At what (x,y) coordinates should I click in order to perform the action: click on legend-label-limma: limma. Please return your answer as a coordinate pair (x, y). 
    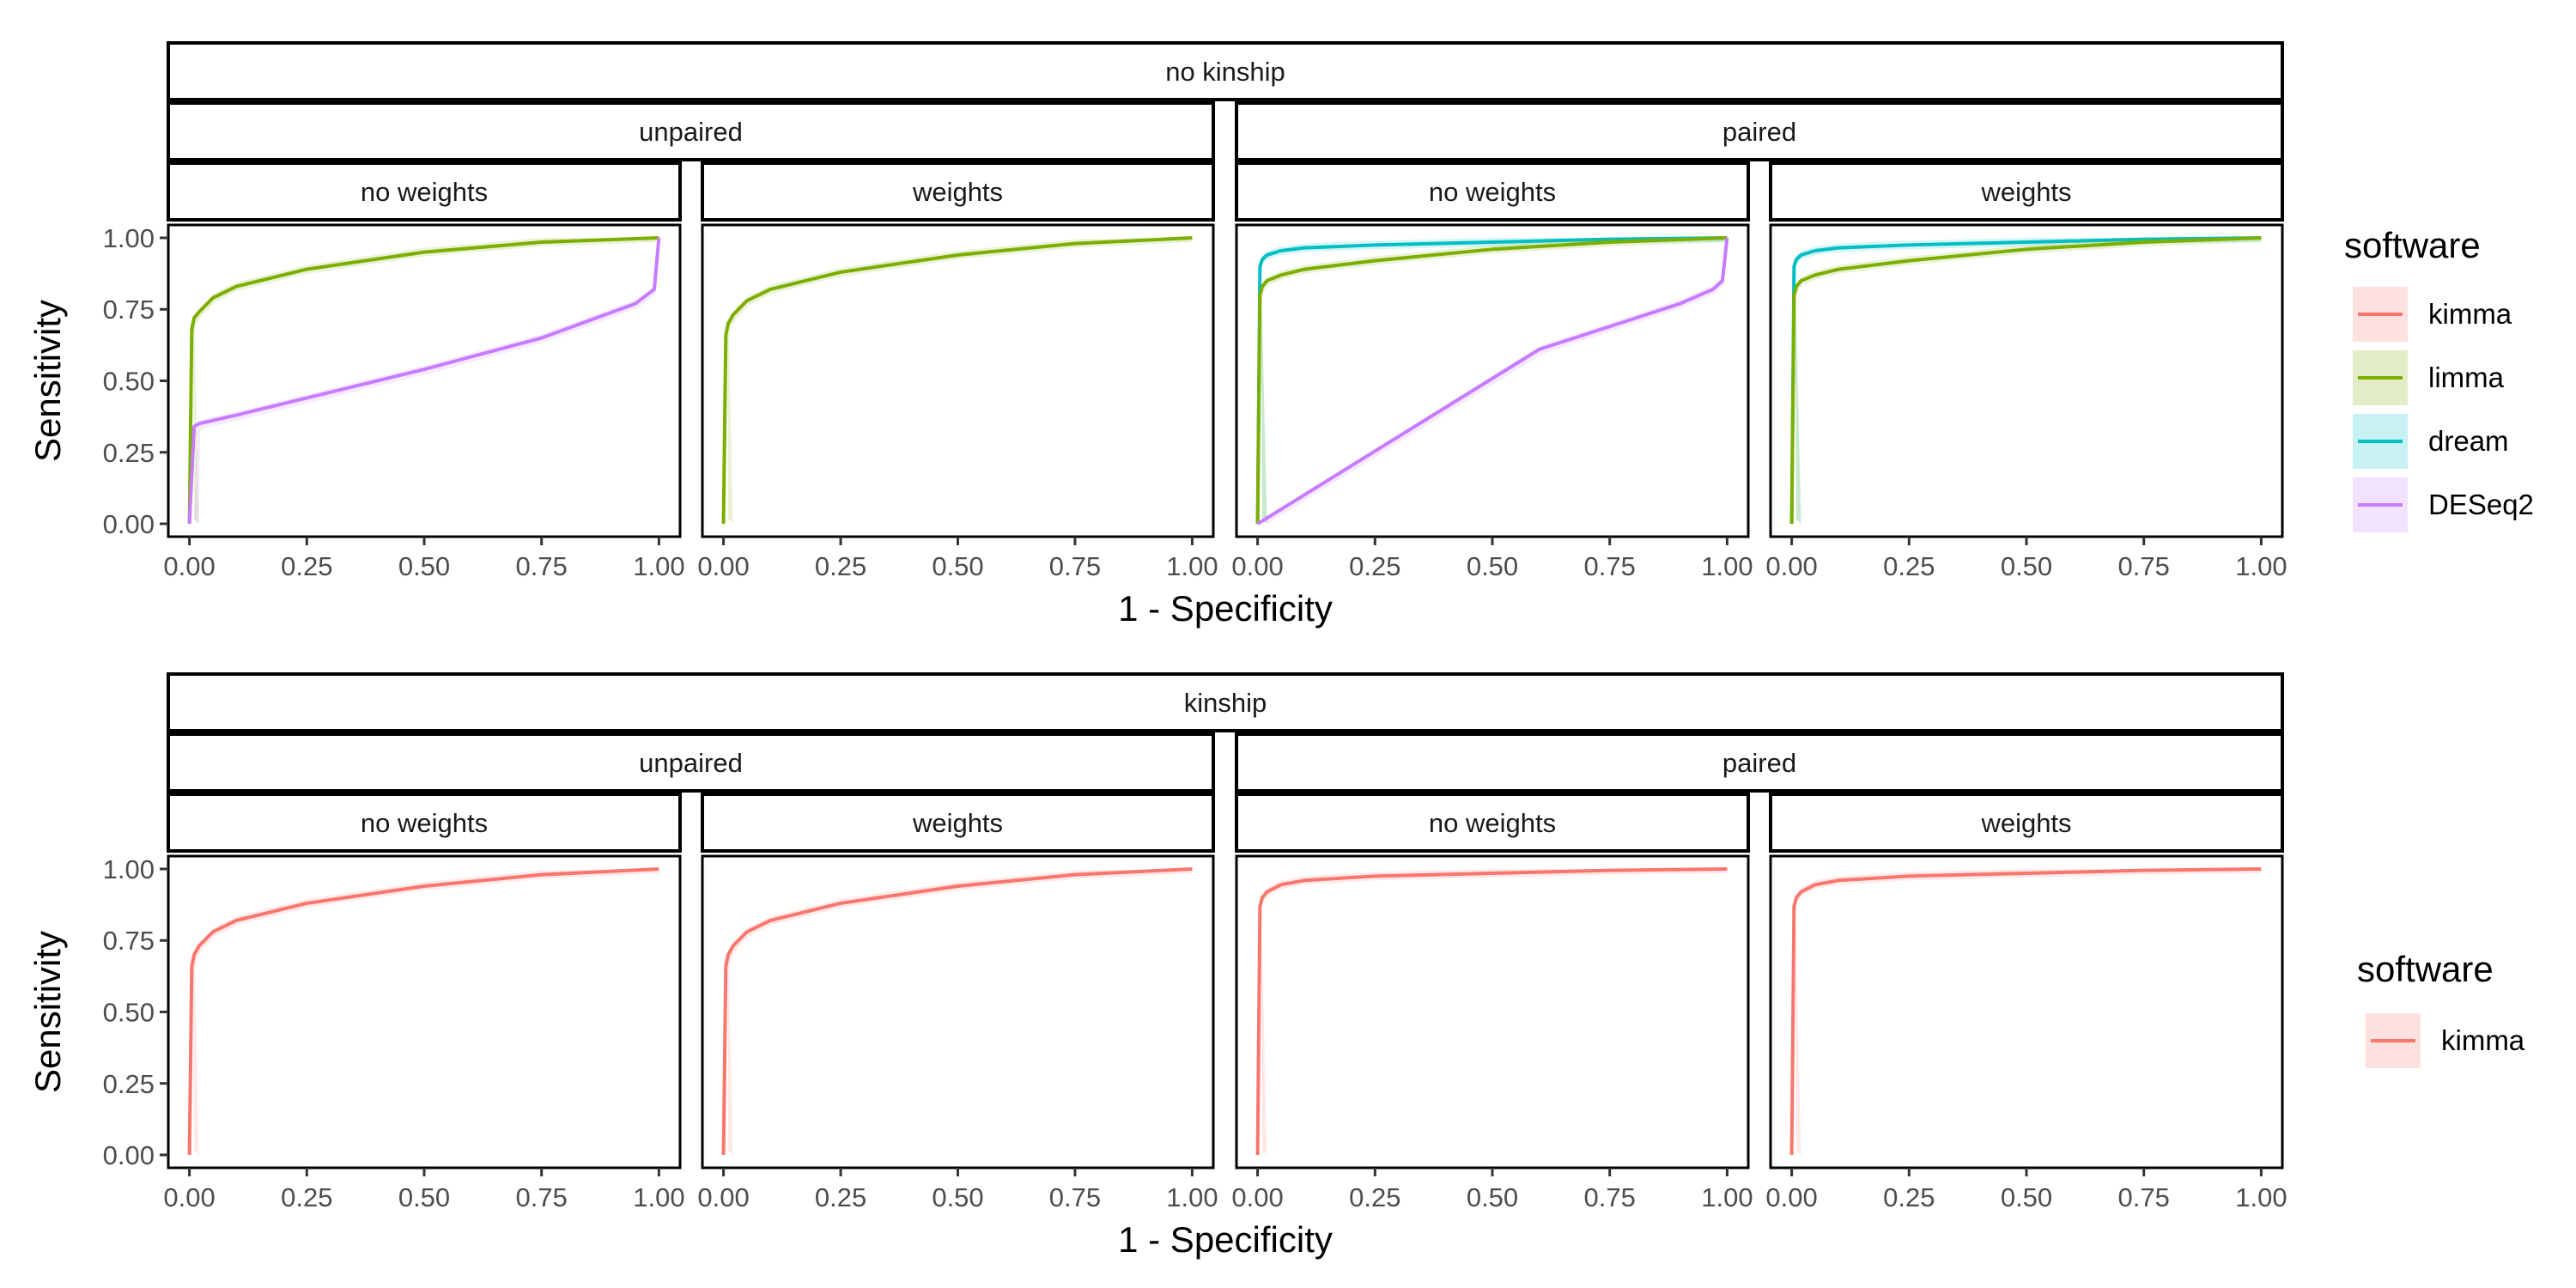
    Looking at the image, I should click on (2466, 377).